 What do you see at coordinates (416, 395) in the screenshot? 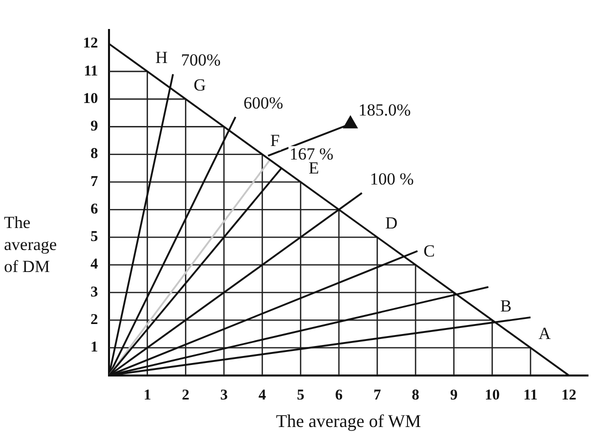
I see `x-tick-label: 8` at bounding box center [416, 395].